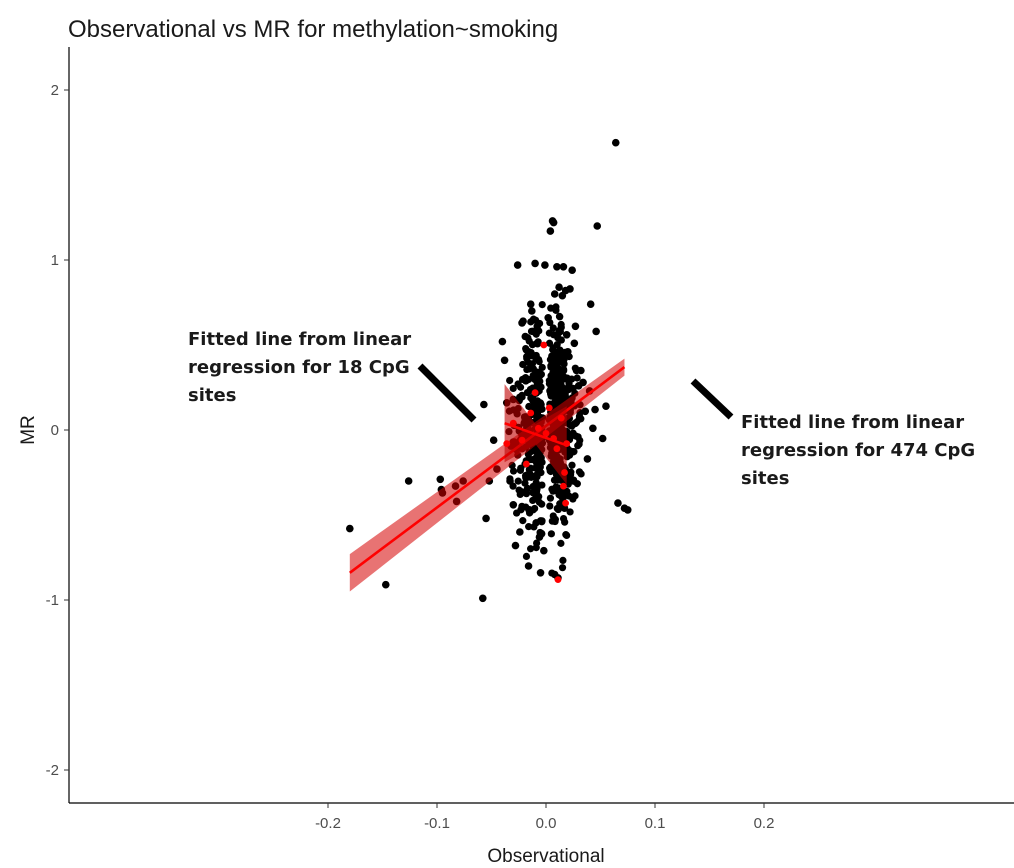 Image resolution: width=1014 pixels, height=868 pixels. What do you see at coordinates (437, 823) in the screenshot?
I see `x-tick-label: -0.1` at bounding box center [437, 823].